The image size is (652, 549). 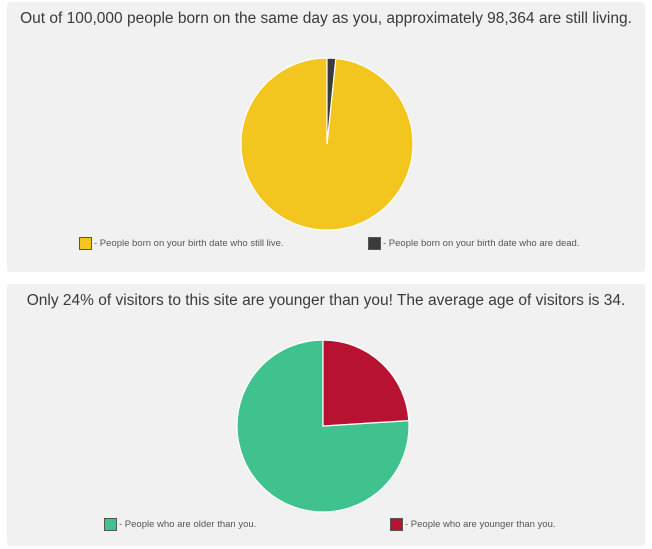 What do you see at coordinates (331, 101) in the screenshot?
I see `pie-slice-dead` at bounding box center [331, 101].